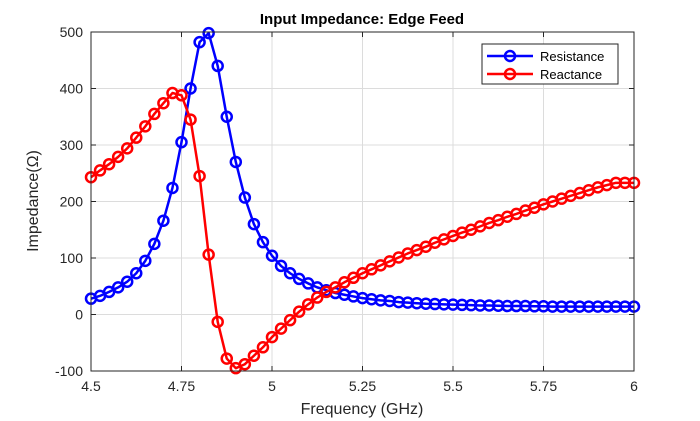  What do you see at coordinates (72, 145) in the screenshot?
I see `y-tick-label: 300` at bounding box center [72, 145].